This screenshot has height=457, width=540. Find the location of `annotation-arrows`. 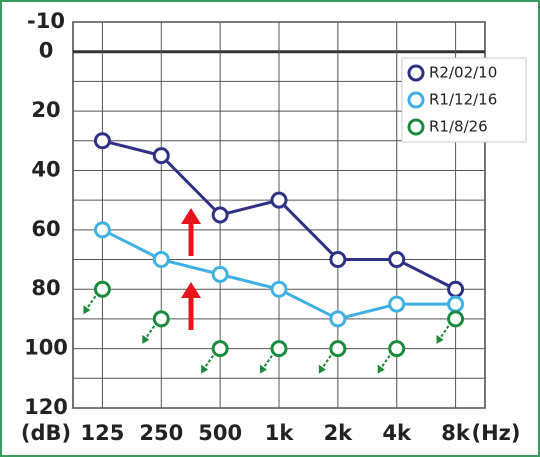

annotation-arrows is located at coordinates (191, 269).